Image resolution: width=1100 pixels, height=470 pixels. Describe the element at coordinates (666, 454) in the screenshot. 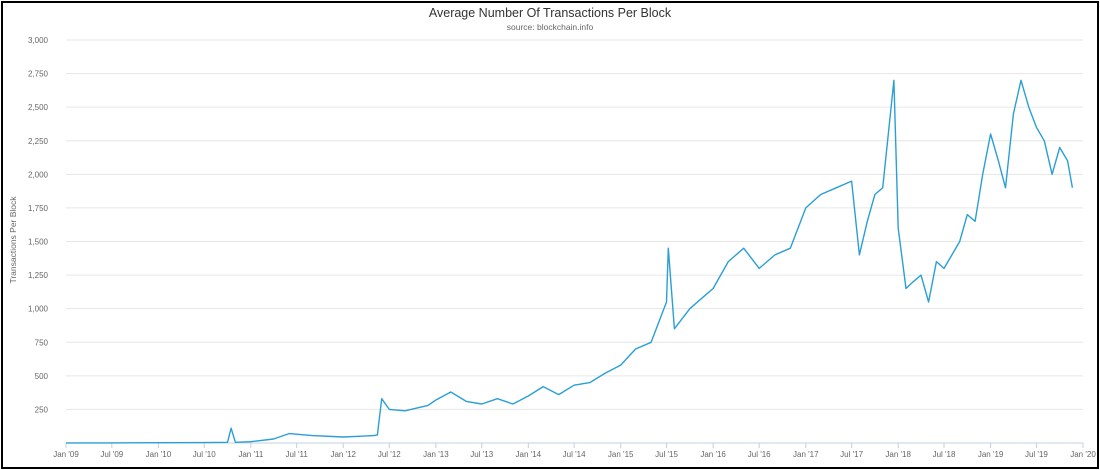

I see `x-tick-label: Jul '15` at that location.